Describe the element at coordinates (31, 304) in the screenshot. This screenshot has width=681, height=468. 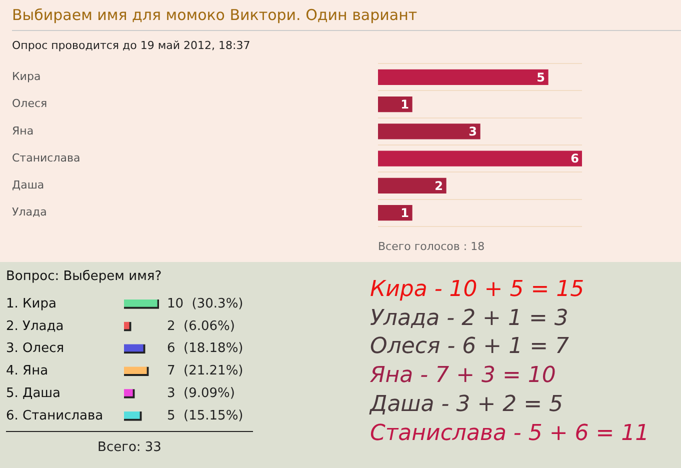
I see `y-tick-label: 1. Кира` at that location.